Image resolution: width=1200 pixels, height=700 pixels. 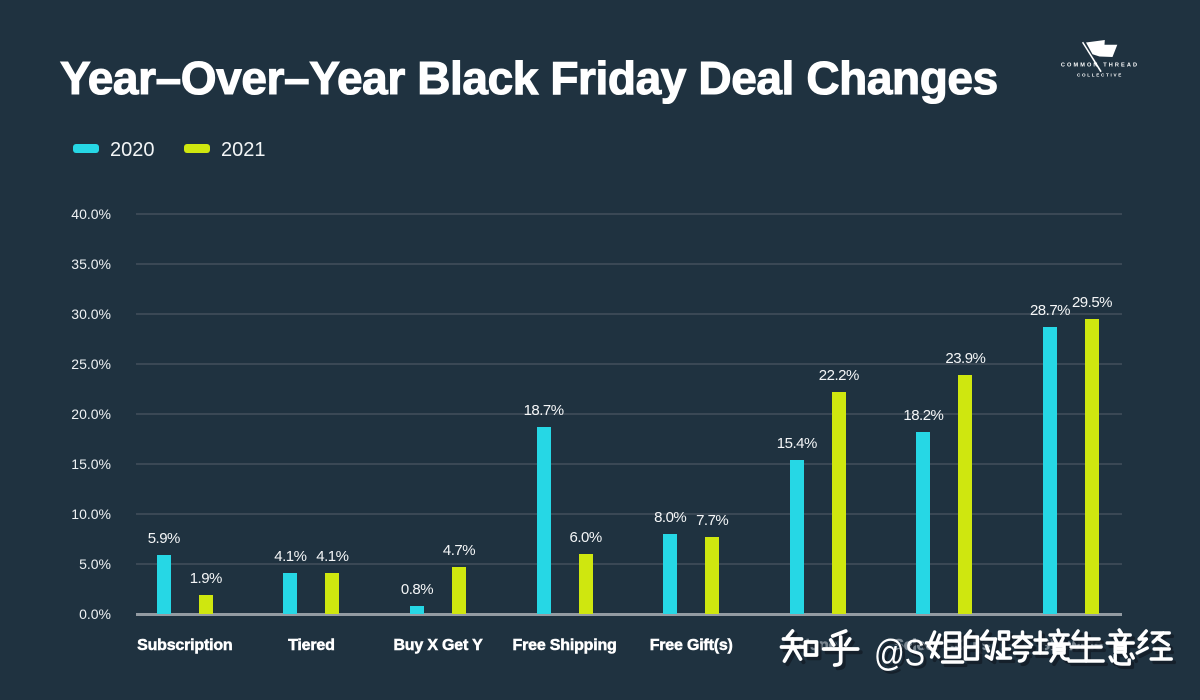 What do you see at coordinates (1100, 75) in the screenshot?
I see `svg-text: COLLECTIVE` at bounding box center [1100, 75].